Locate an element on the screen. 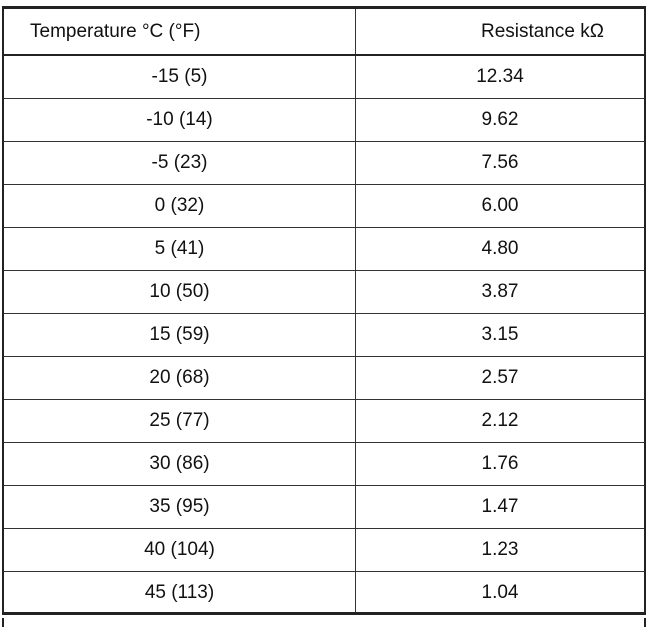  table-row: 30 (86) 1.76 is located at coordinates (324, 464).